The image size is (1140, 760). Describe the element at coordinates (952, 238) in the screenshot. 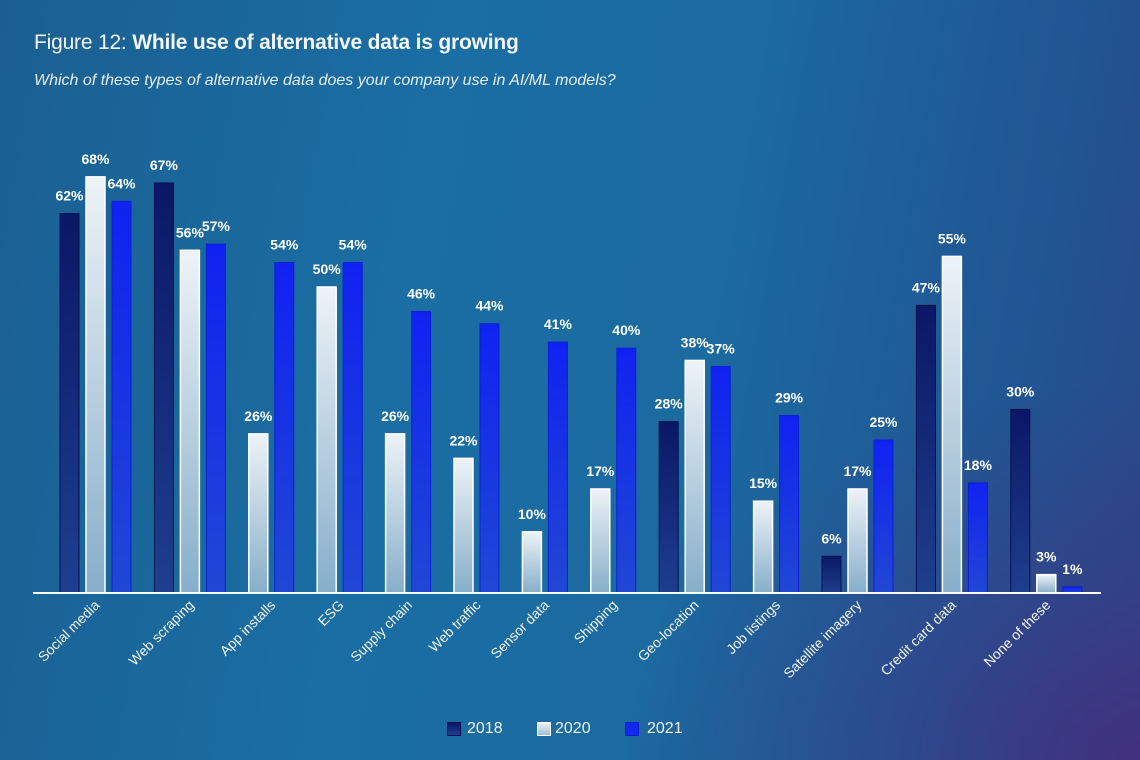

I see `value-label: 55%` at that location.